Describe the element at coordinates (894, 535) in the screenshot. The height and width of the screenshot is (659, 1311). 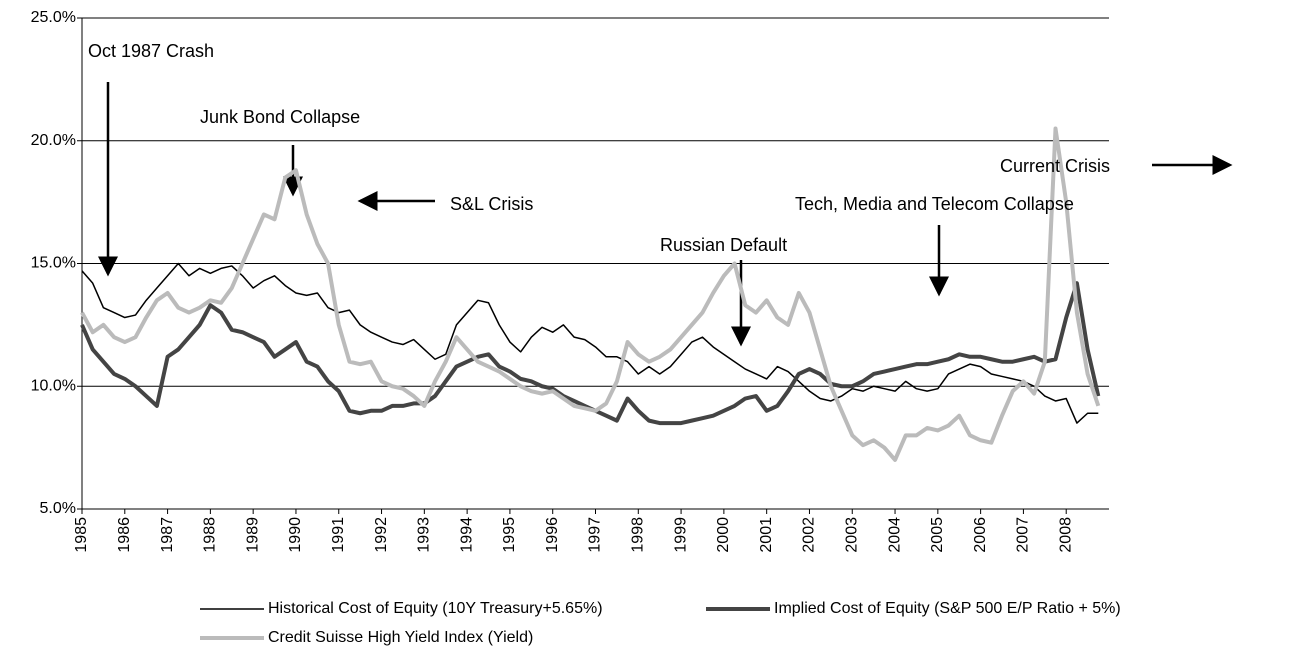
I see `x-tick-label: 2004` at that location.